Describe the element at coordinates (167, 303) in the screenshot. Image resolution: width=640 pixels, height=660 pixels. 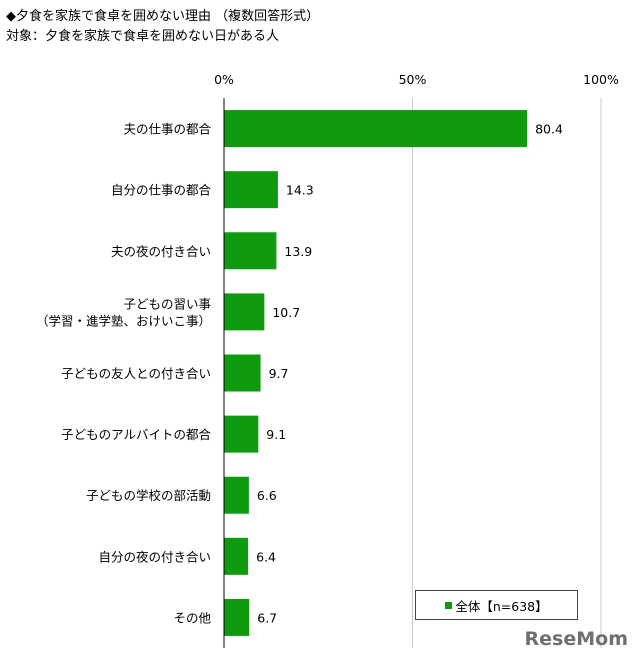
I see `category-label: 子どもの習い事` at that location.